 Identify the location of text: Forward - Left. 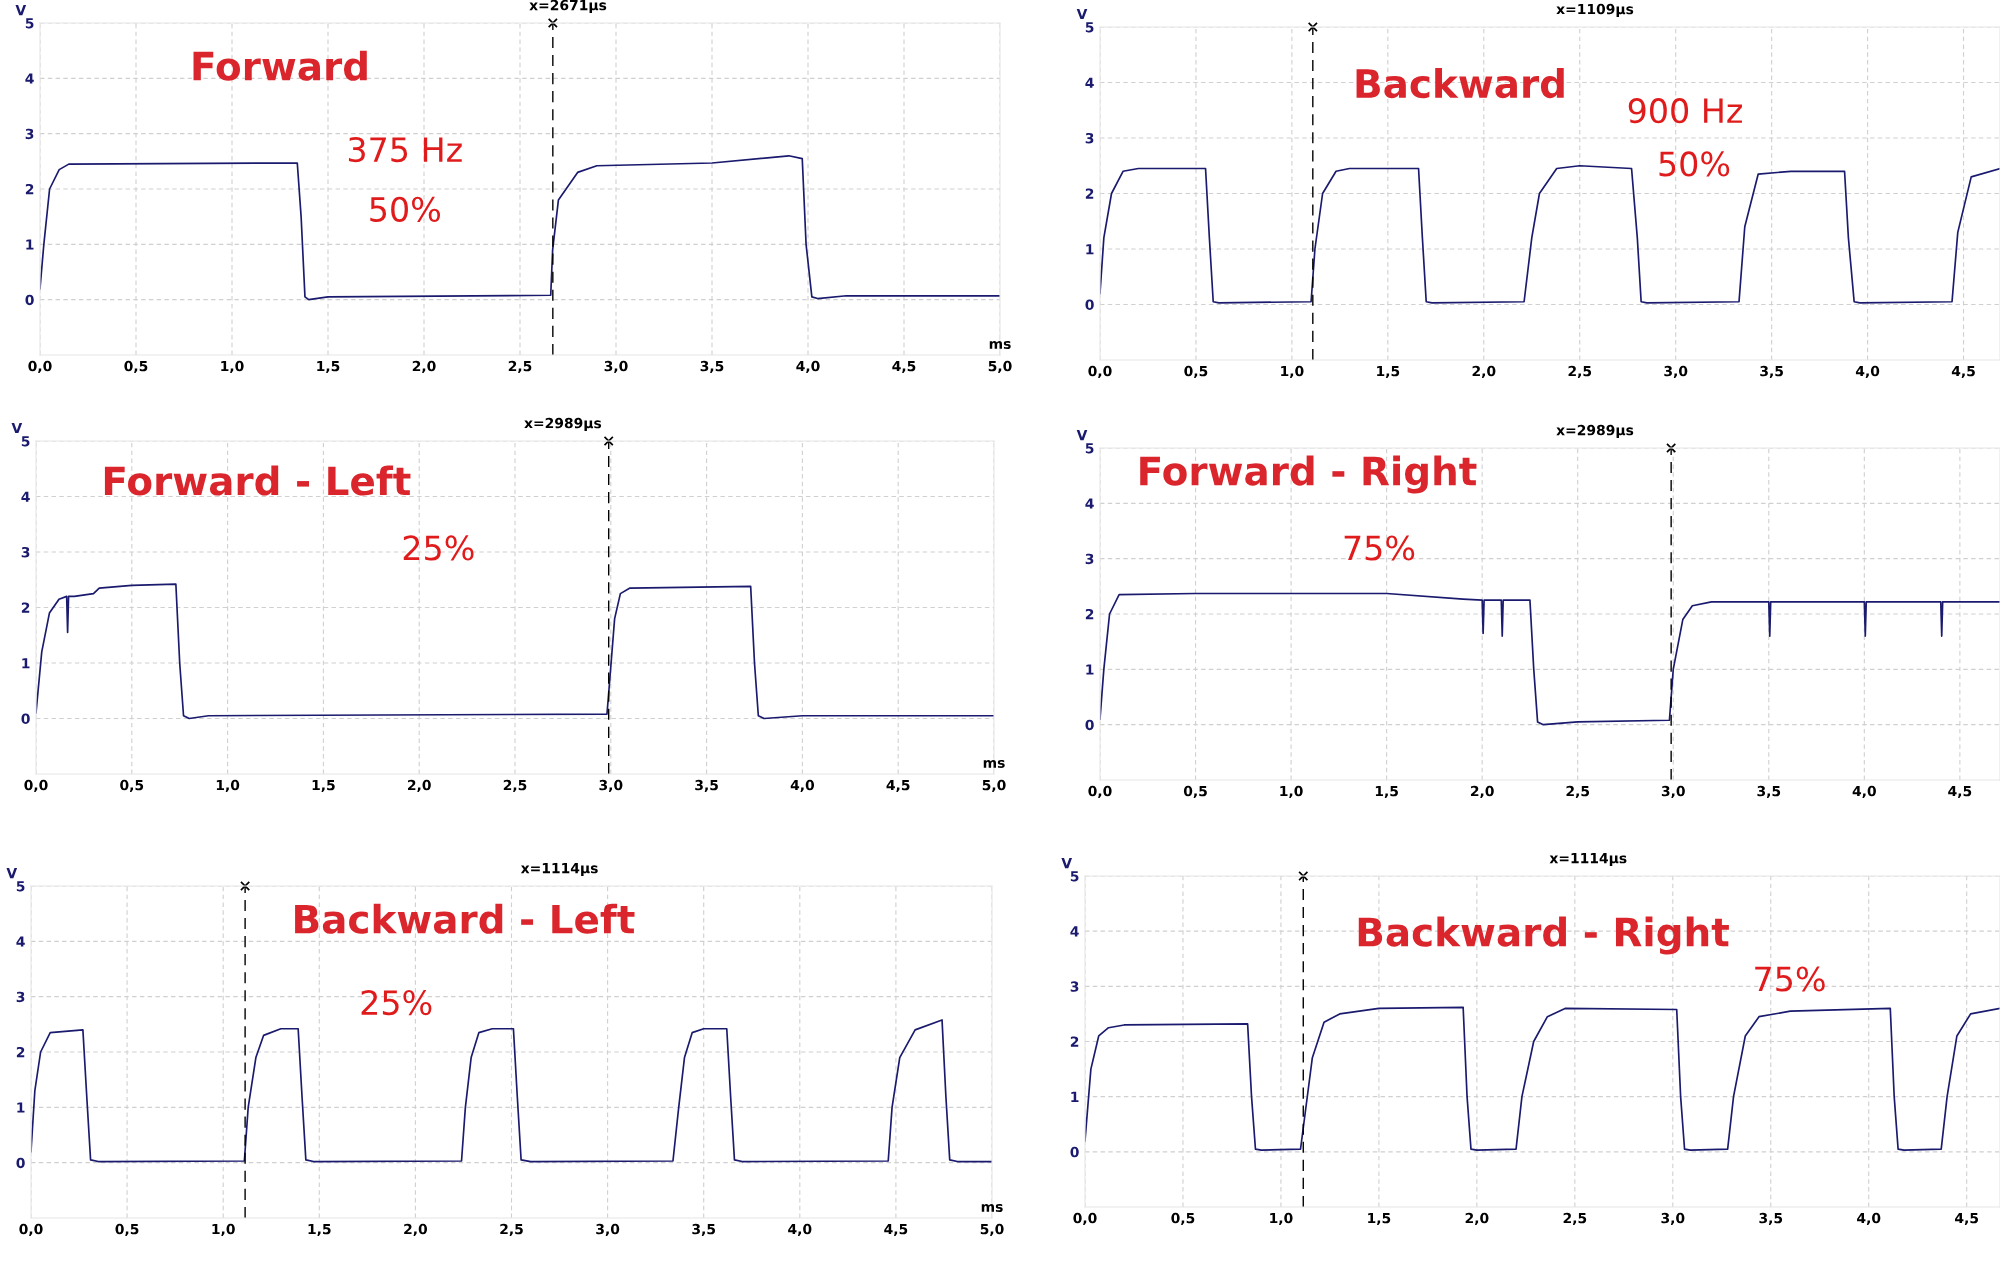
(257, 480).